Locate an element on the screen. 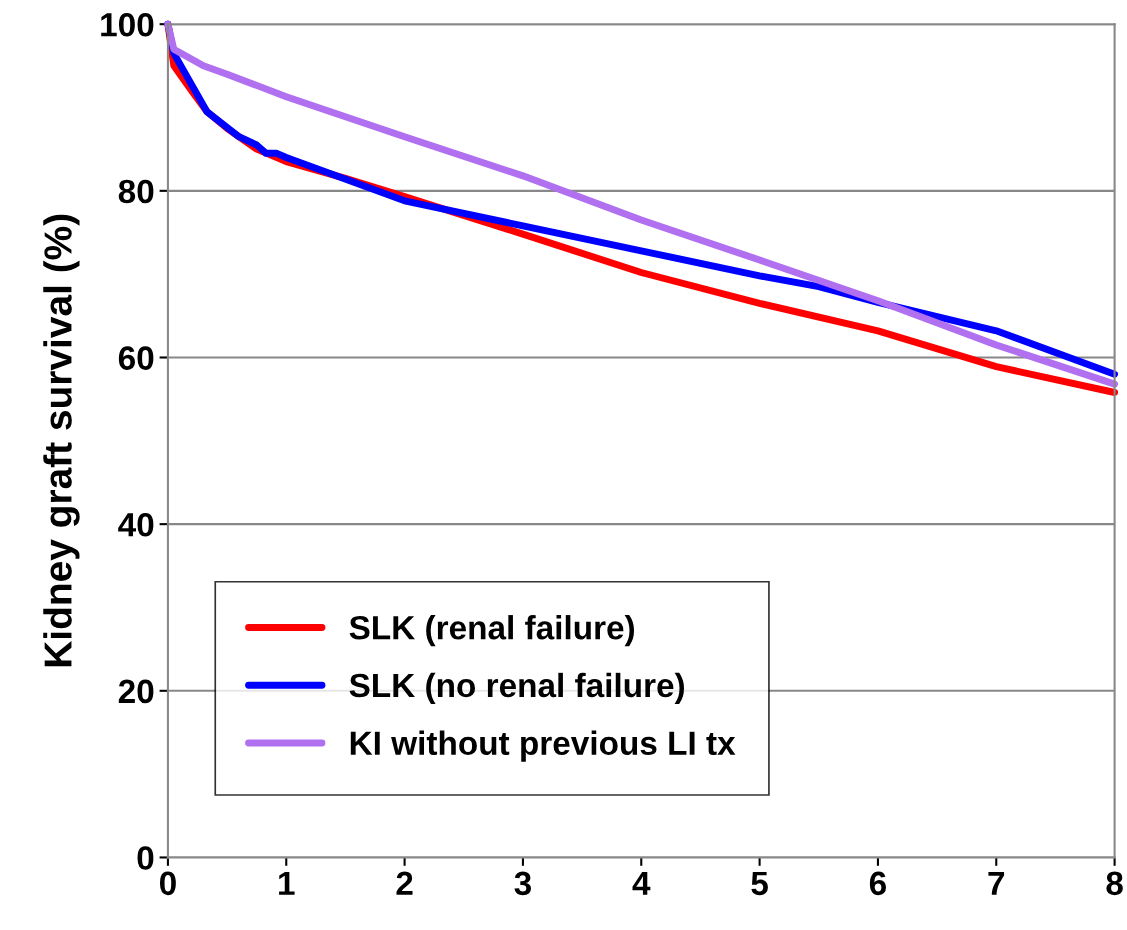 Image resolution: width=1127 pixels, height=930 pixels. y-tick-label: 80 is located at coordinates (136, 191).